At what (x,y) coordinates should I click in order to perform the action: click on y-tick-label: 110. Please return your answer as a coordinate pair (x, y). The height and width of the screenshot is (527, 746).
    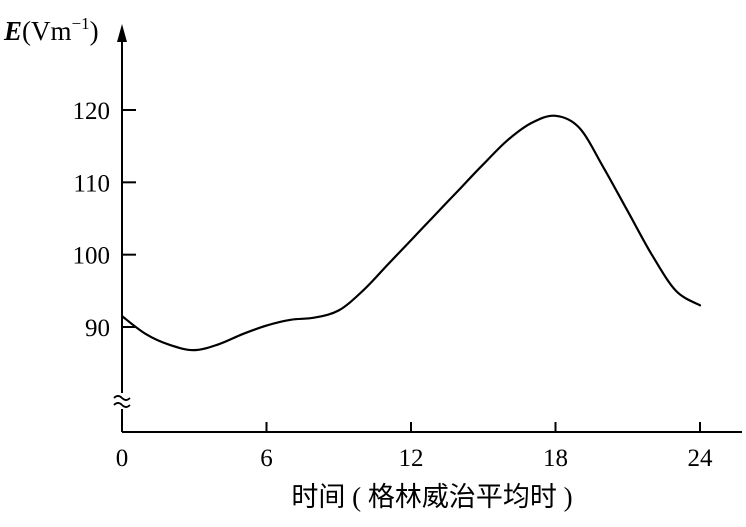
    Looking at the image, I should click on (91, 183).